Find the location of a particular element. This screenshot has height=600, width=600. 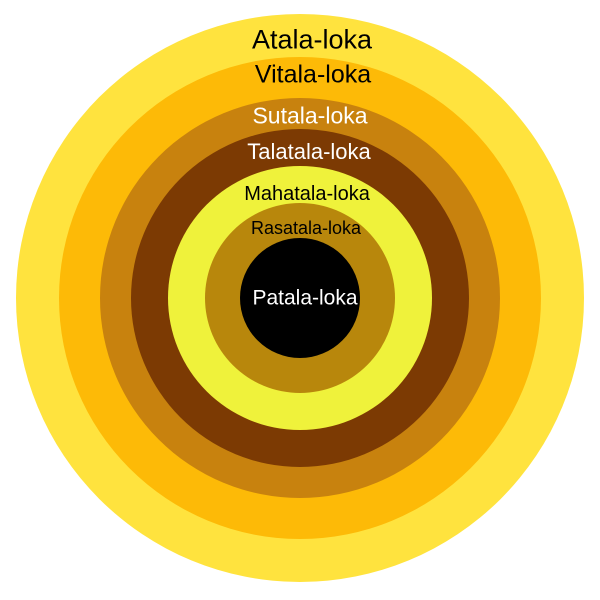

label-atala-loka: Atala-loka is located at coordinates (312, 39).